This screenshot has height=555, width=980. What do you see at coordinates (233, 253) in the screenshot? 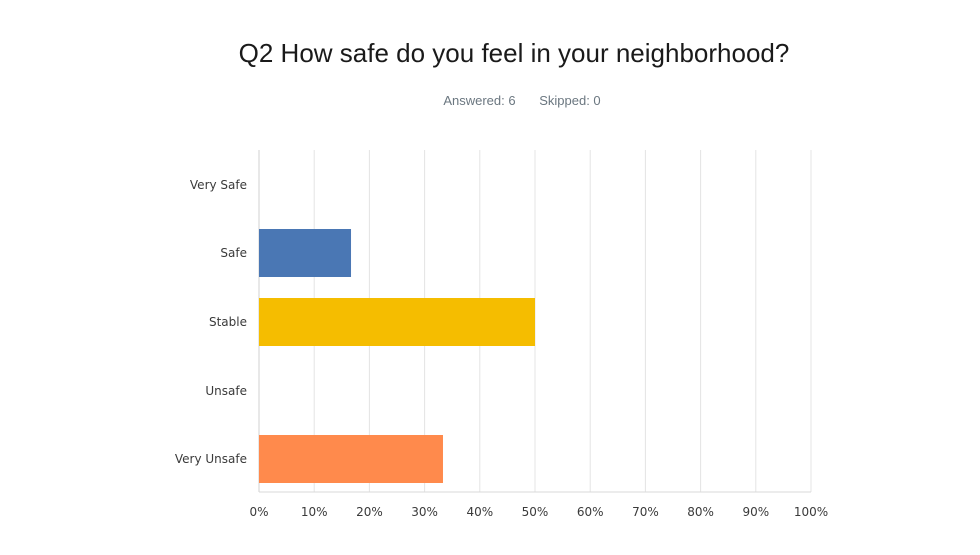
I see `category-label: Safe` at bounding box center [233, 253].